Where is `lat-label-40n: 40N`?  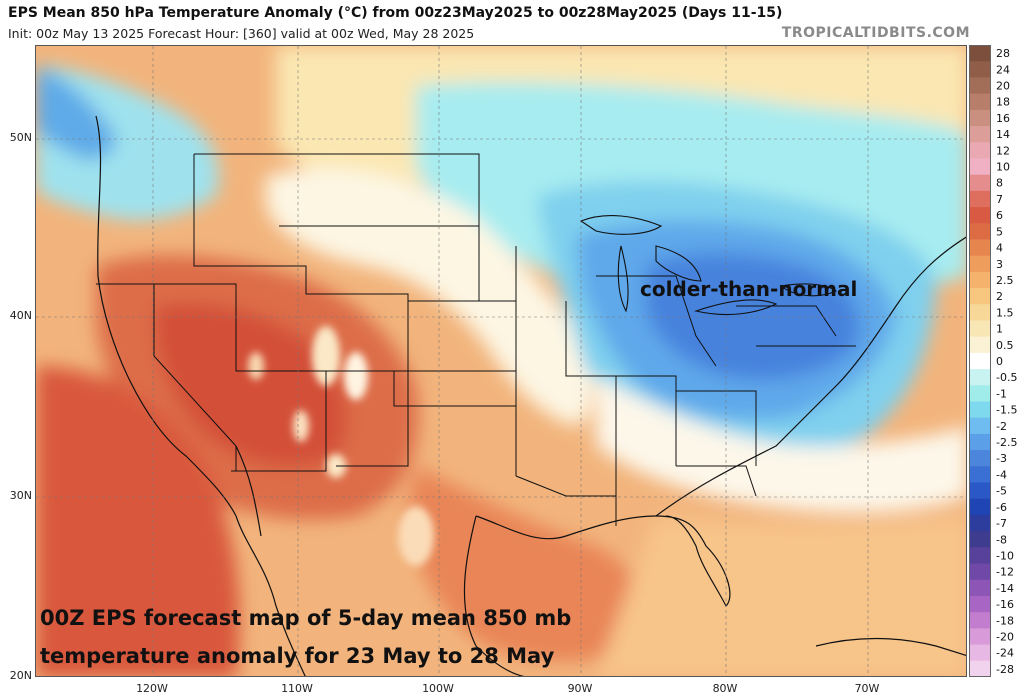
lat-label-40n: 40N is located at coordinates (20, 315).